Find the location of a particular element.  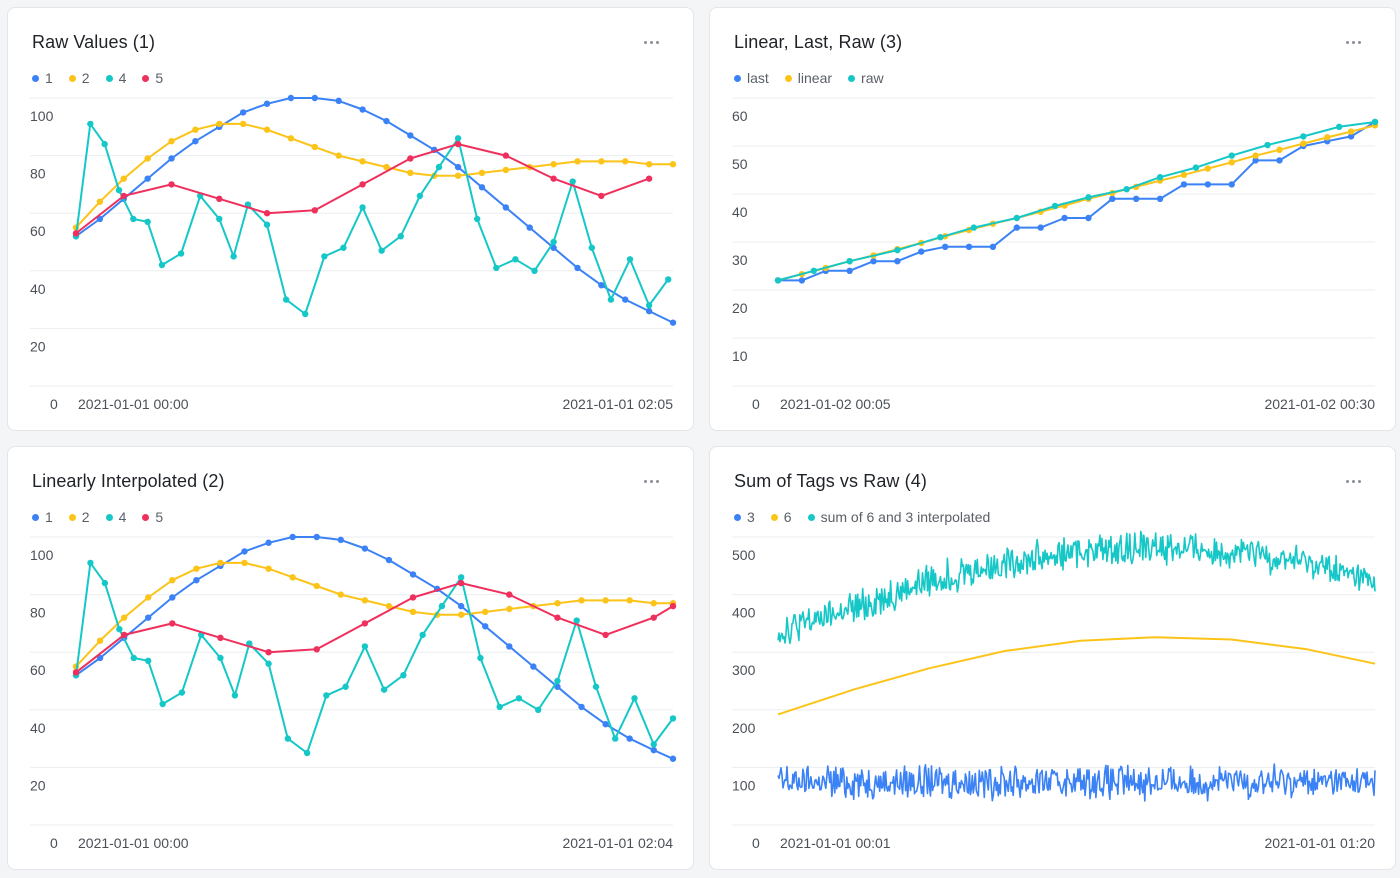

legend-item: sum of 6 and 3 interpolated is located at coordinates (898, 517).